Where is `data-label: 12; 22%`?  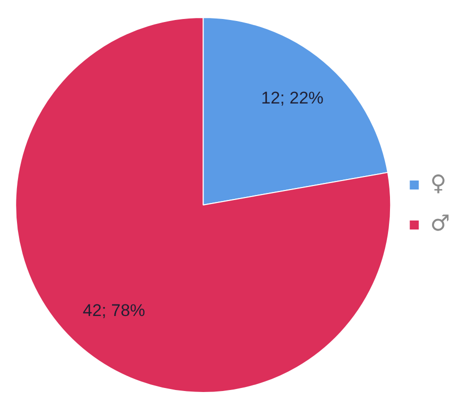
data-label: 12; 22% is located at coordinates (292, 98).